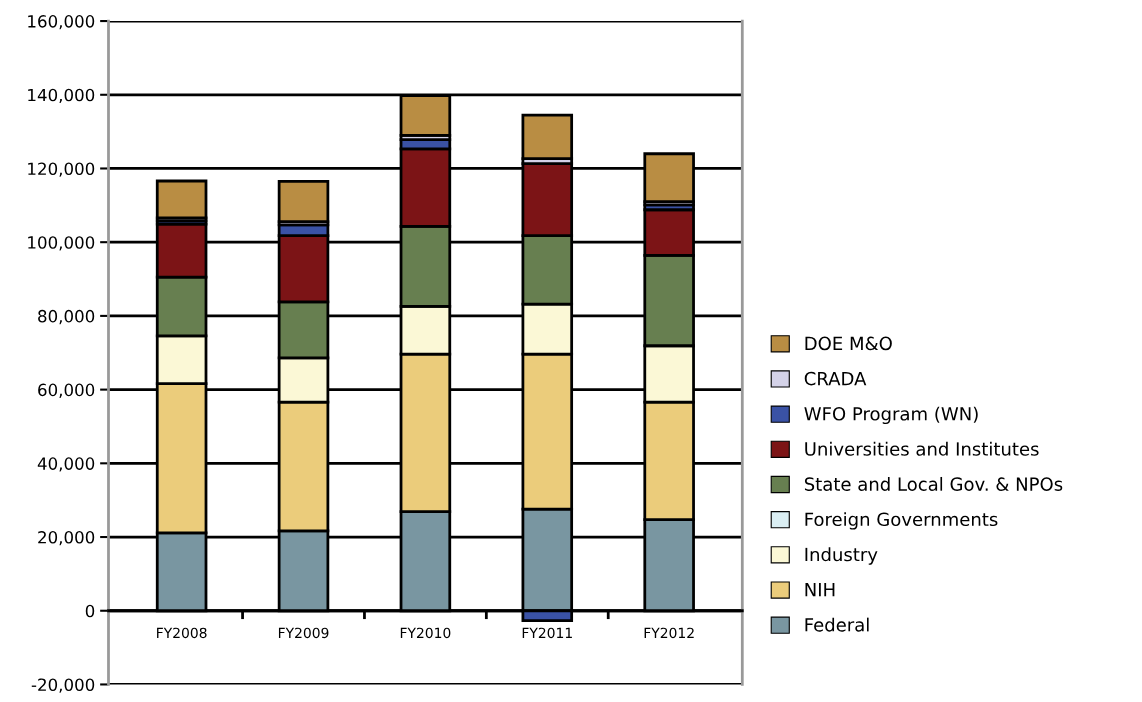 The height and width of the screenshot is (702, 1142). What do you see at coordinates (933, 483) in the screenshot?
I see `legend-label: State and Local Gov. & NPOs` at bounding box center [933, 483].